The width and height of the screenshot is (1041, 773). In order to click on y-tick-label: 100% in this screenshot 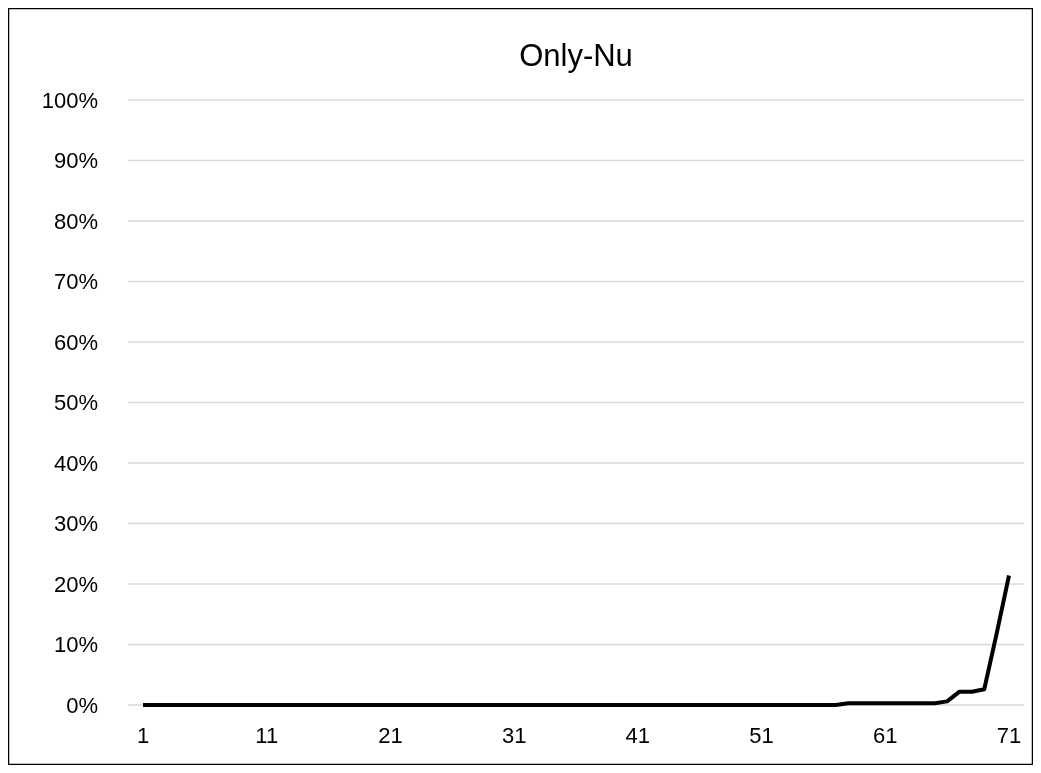, I will do `click(69, 100)`.